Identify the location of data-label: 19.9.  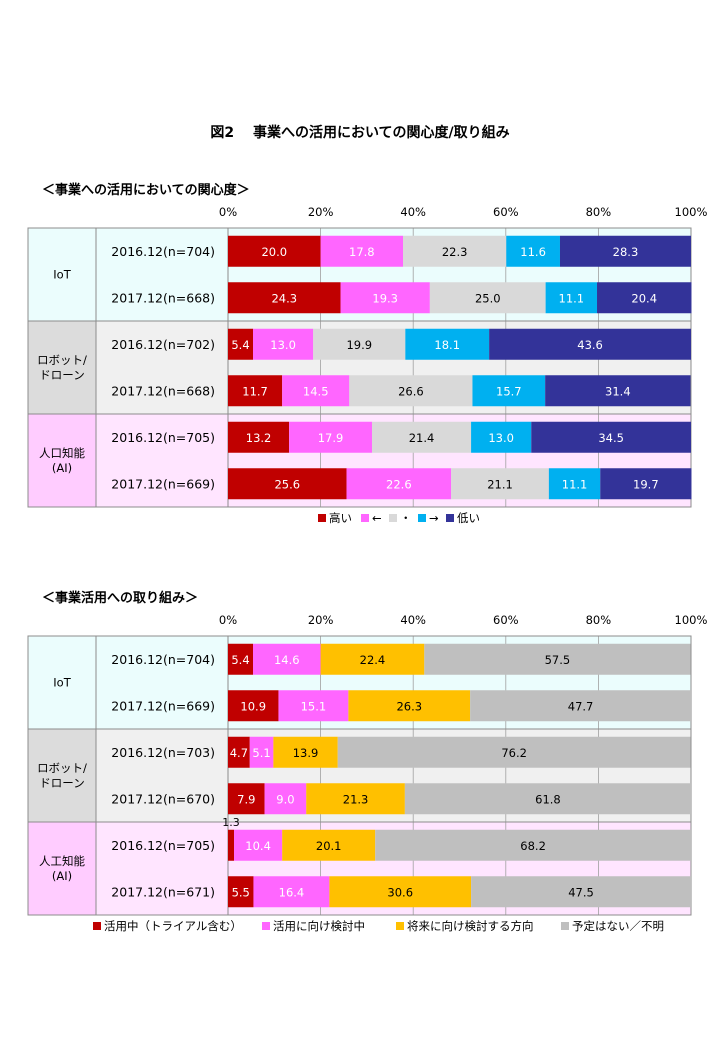
(359, 345).